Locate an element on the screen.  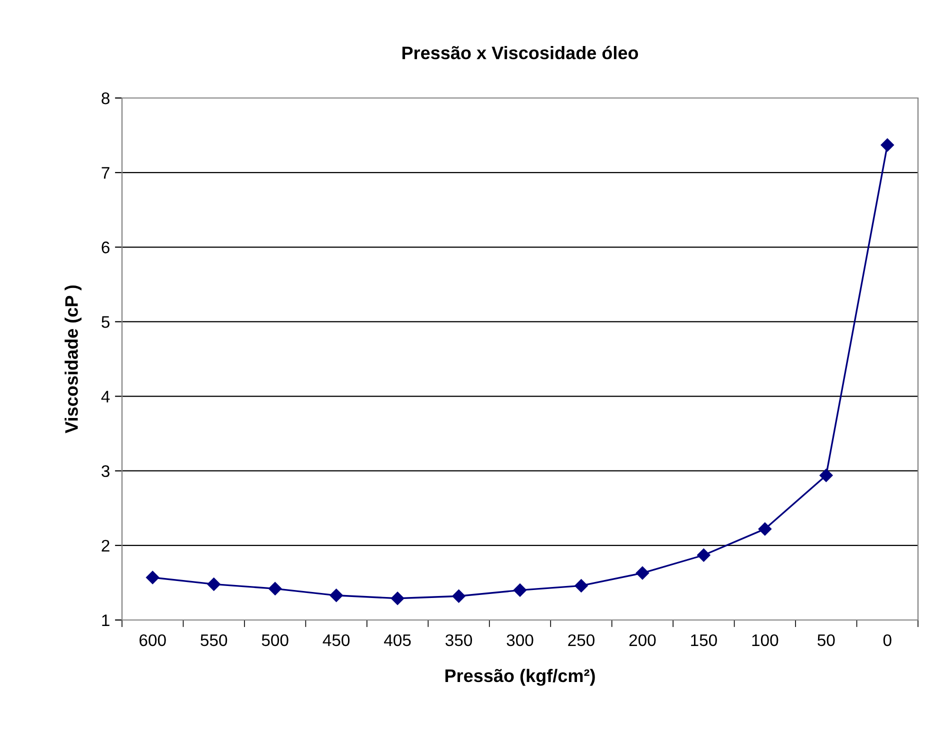
x-axis-title: Pressão (kgf/cm²) is located at coordinates (520, 677).